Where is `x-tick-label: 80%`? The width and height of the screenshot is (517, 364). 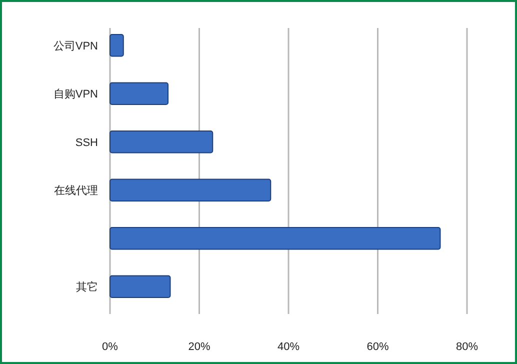 x-tick-label: 80% is located at coordinates (467, 347).